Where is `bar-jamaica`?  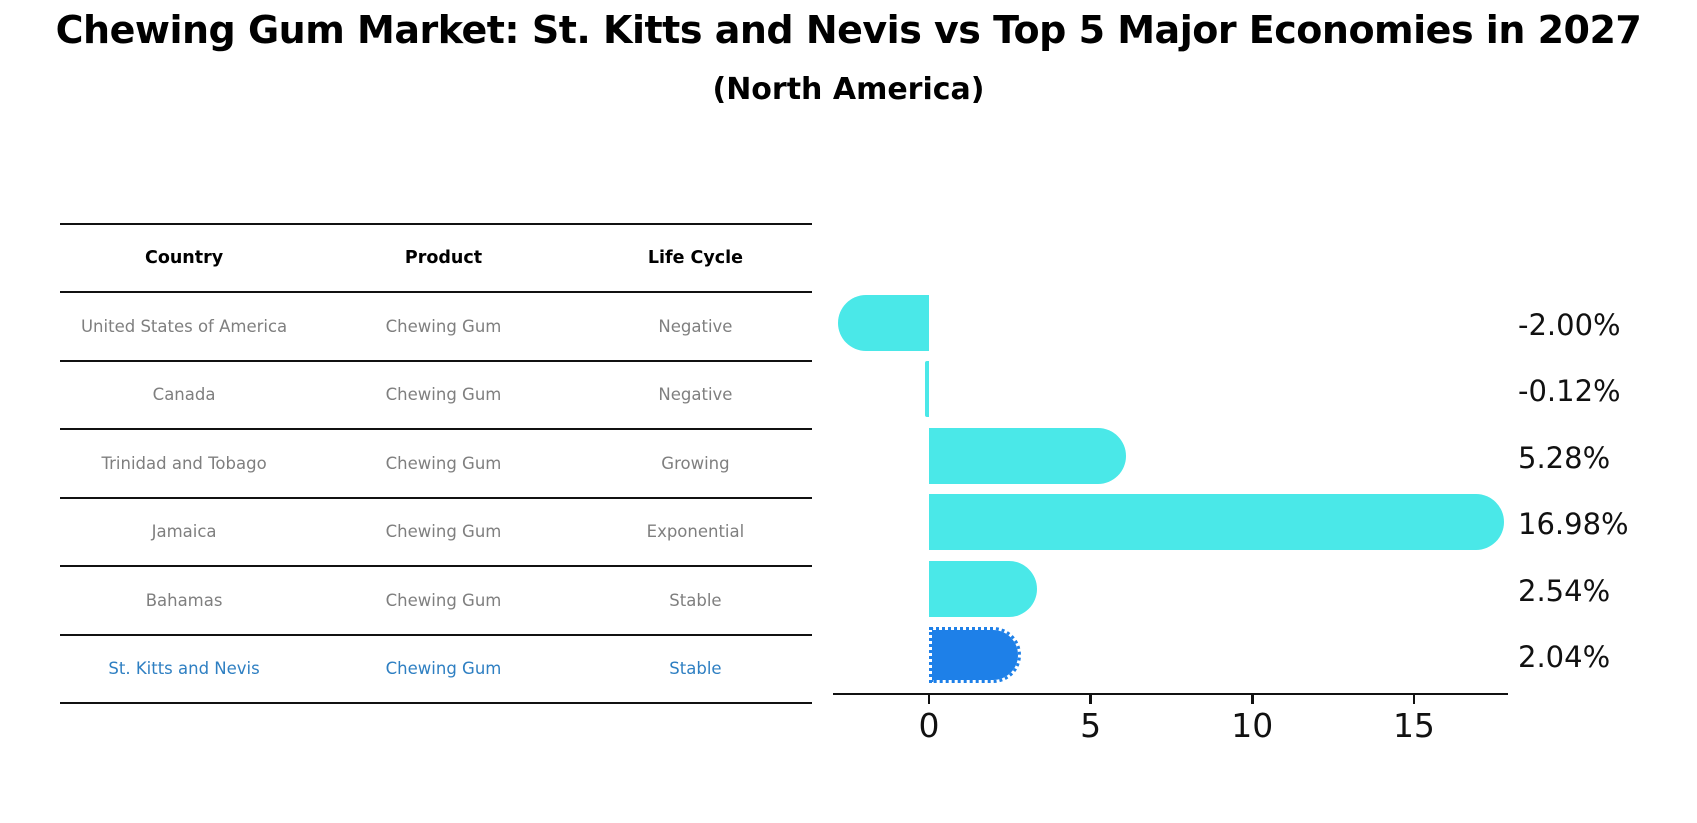
bar-jamaica is located at coordinates (1216, 522).